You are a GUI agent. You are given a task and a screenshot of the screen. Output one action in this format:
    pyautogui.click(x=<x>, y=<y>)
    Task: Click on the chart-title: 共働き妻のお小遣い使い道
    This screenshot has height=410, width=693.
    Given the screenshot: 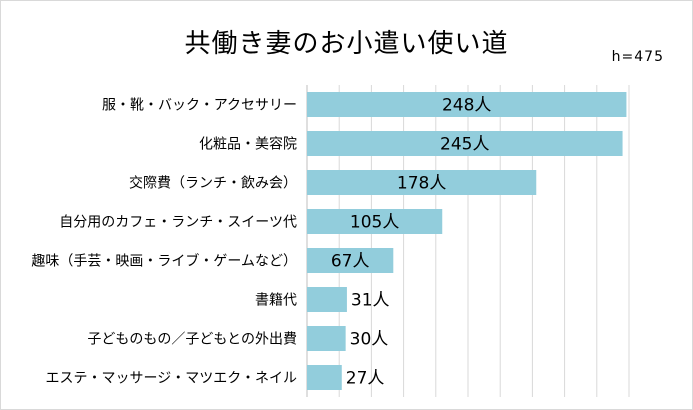 What is the action you would take?
    pyautogui.click(x=346, y=44)
    